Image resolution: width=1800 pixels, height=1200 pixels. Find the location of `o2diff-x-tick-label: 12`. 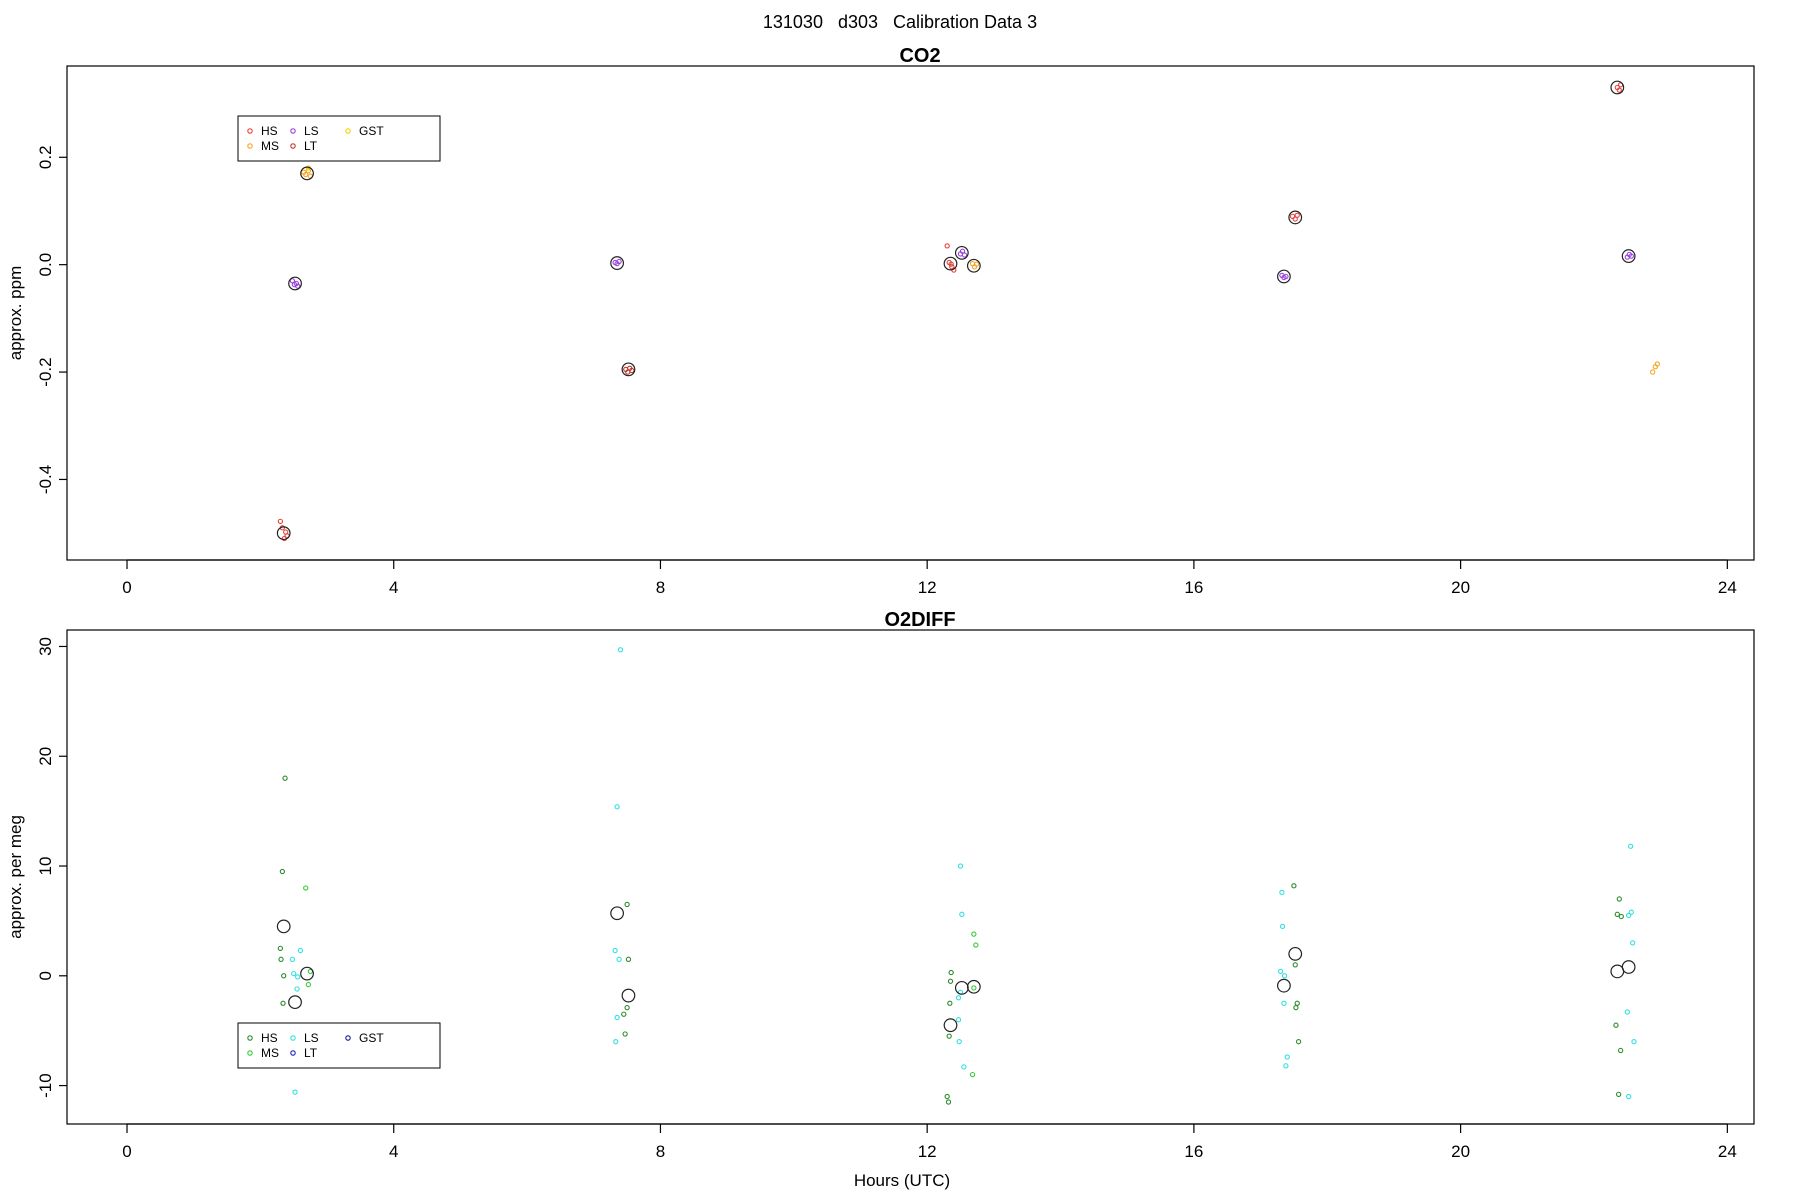

o2diff-x-tick-label: 12 is located at coordinates (927, 1151).